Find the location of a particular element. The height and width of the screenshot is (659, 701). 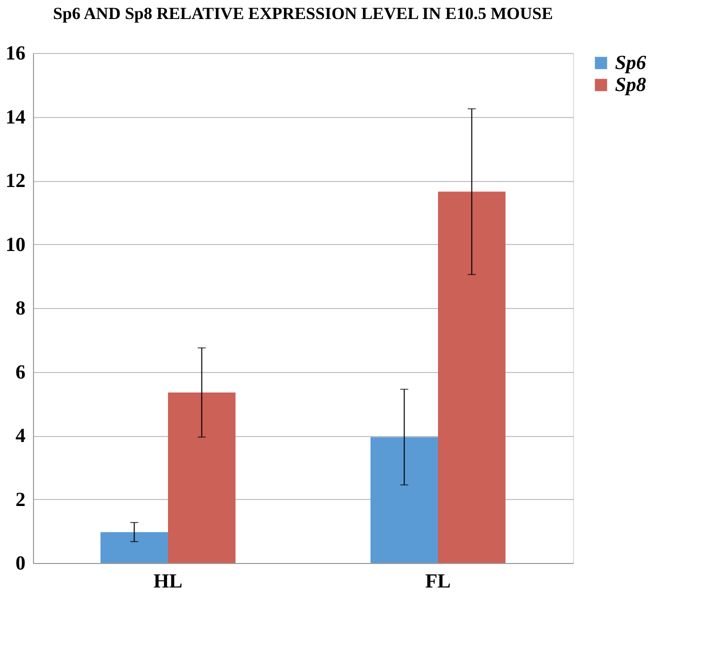

y-tick-label: 6 is located at coordinates (21, 372).